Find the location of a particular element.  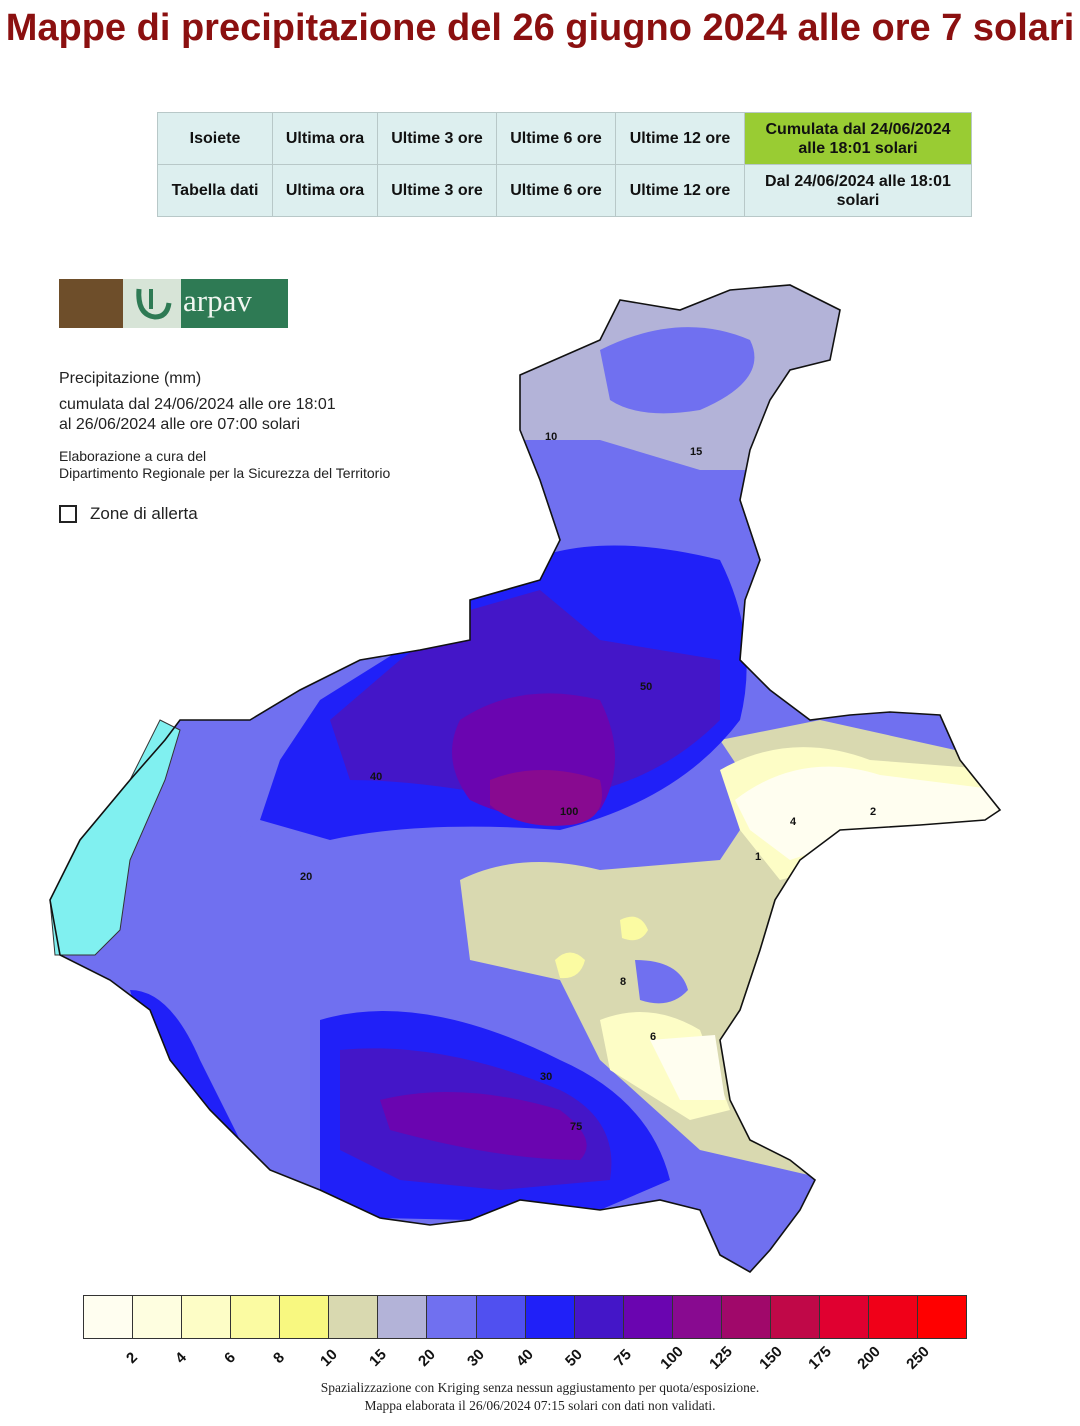

alert-zones-toggle: Zone di allerta is located at coordinates (128, 514).